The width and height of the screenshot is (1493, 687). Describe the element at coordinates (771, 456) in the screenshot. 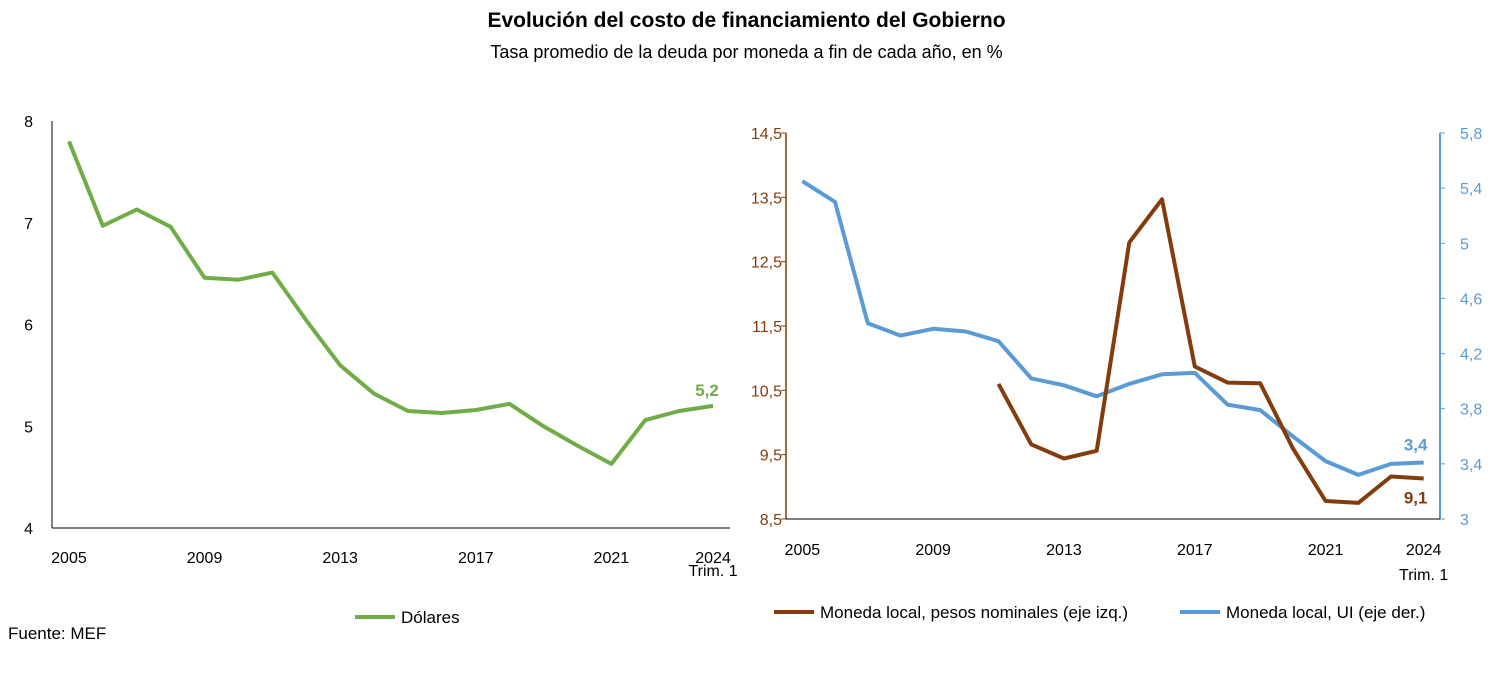

I see `right-left-y-tick-label: 9,5` at that location.